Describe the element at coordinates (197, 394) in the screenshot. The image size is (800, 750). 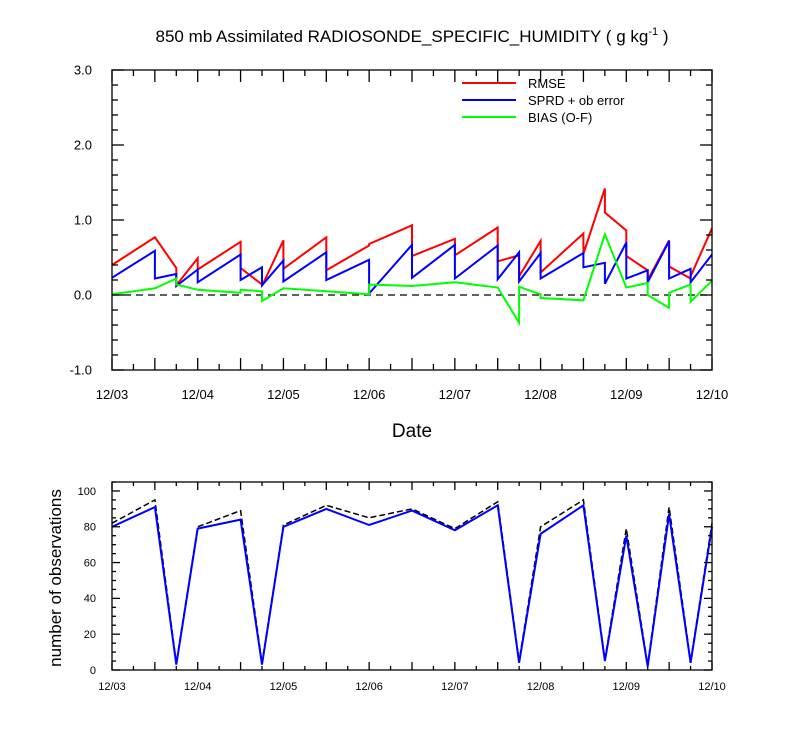
I see `top-x-tick-label: 12/04` at that location.